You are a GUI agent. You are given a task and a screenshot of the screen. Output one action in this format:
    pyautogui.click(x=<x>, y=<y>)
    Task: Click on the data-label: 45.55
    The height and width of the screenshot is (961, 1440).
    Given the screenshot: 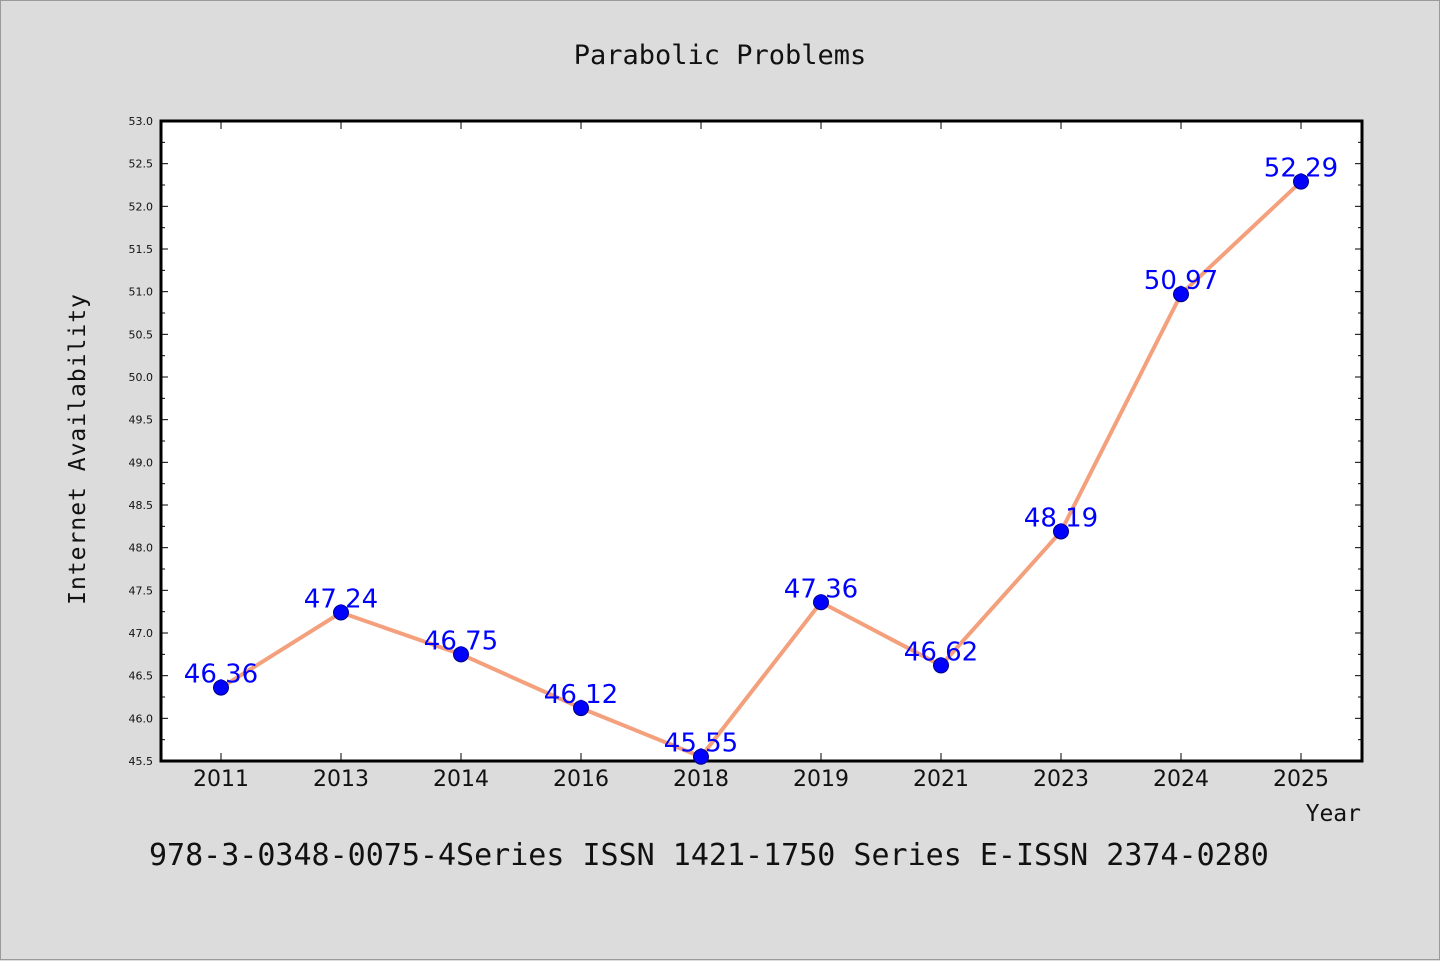 What is the action you would take?
    pyautogui.click(x=701, y=744)
    